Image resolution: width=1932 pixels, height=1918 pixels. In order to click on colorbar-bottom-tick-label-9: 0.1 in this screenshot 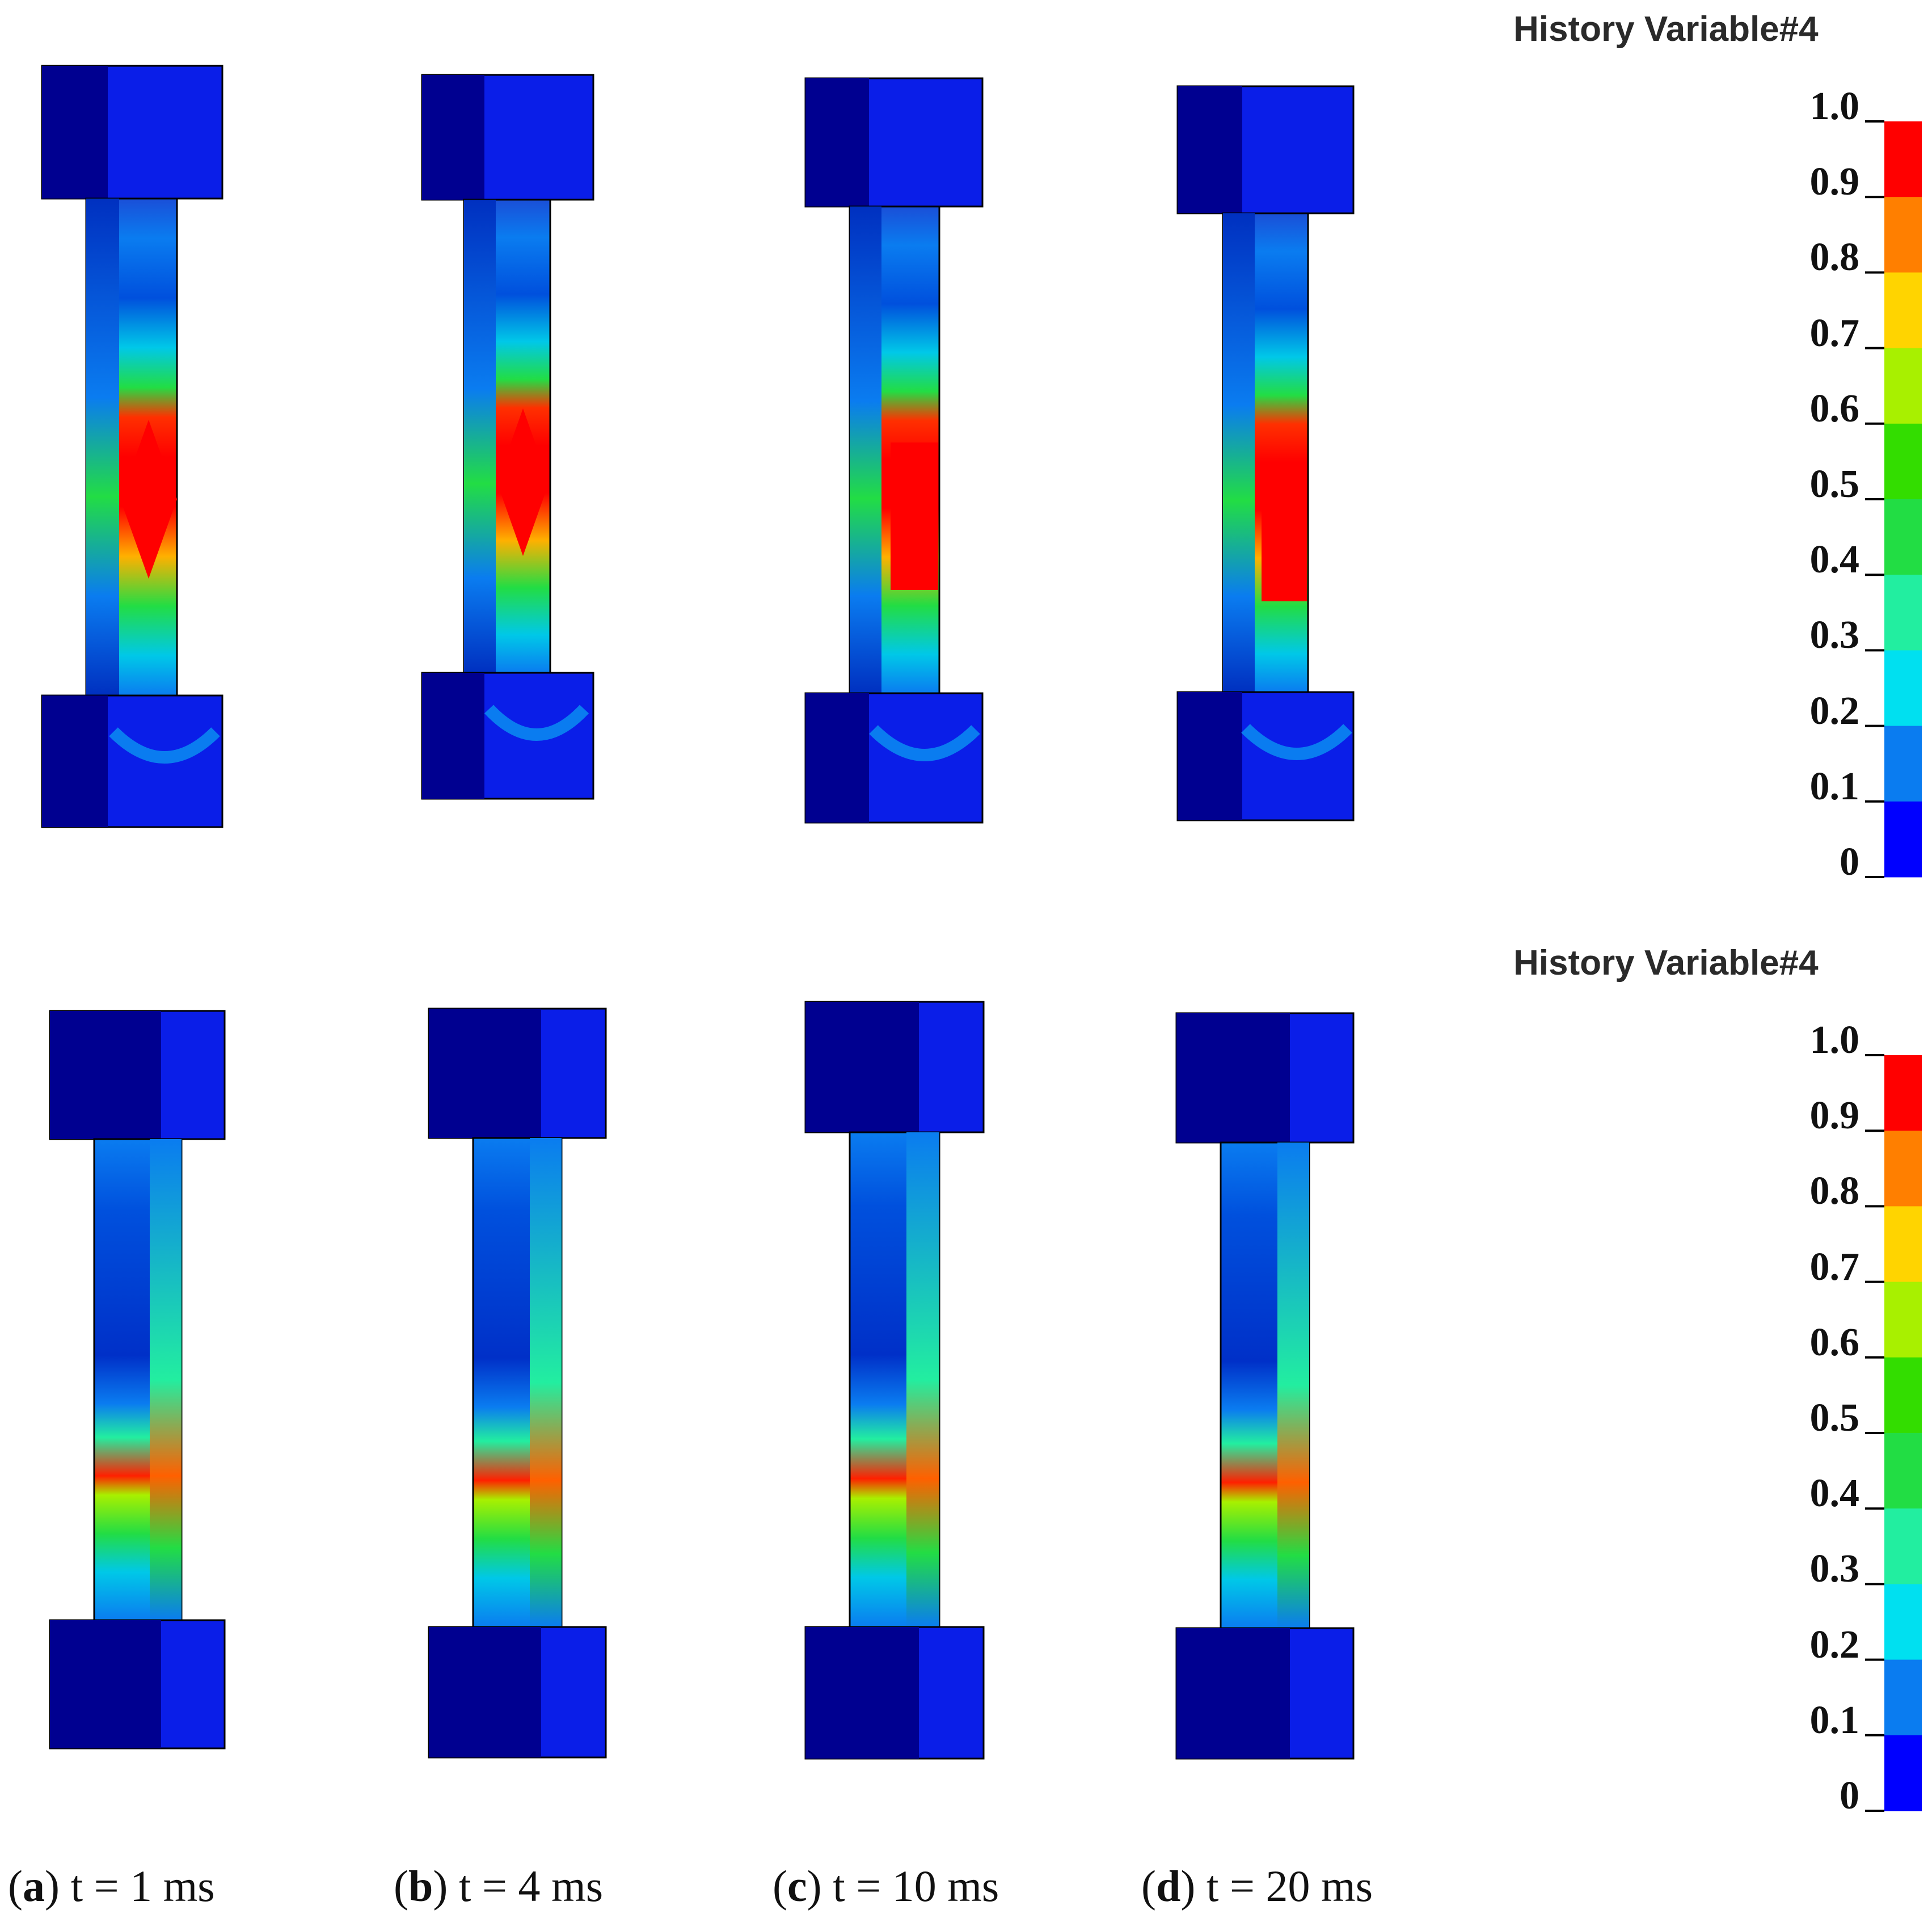, I will do `click(1834, 1720)`.